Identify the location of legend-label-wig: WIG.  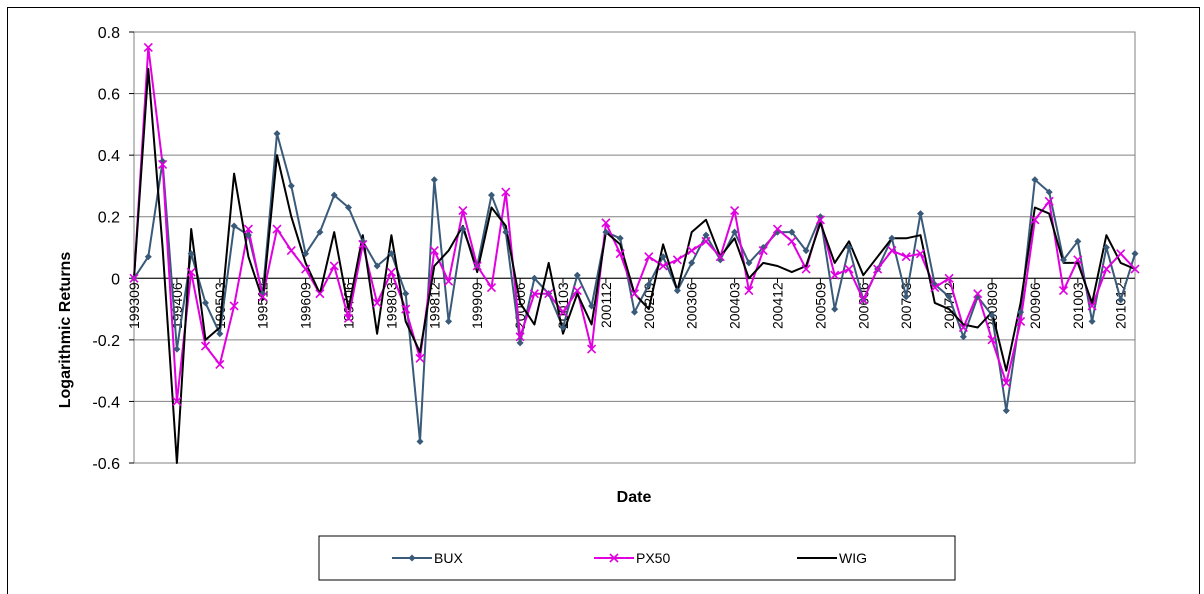
(853, 558).